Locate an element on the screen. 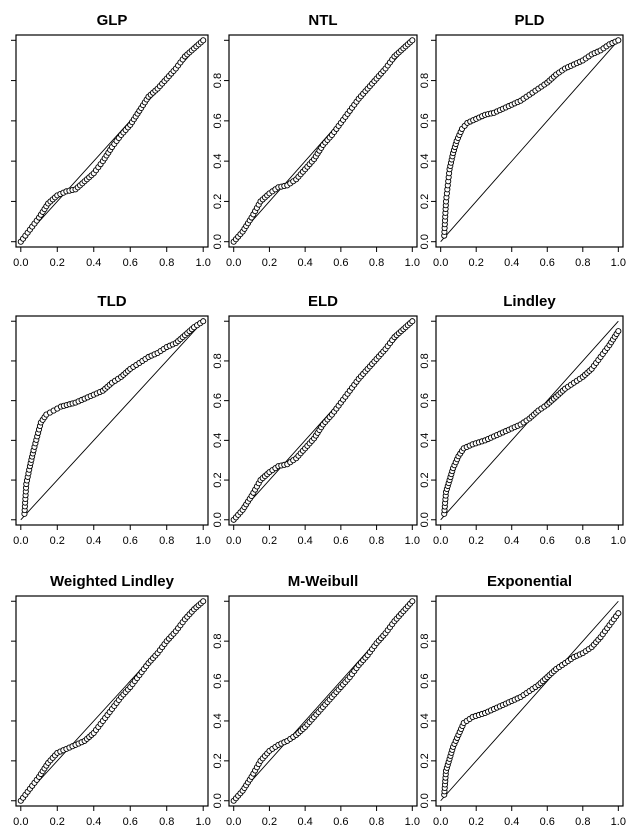 The width and height of the screenshot is (630, 834). panel-title: TLD is located at coordinates (111, 301).